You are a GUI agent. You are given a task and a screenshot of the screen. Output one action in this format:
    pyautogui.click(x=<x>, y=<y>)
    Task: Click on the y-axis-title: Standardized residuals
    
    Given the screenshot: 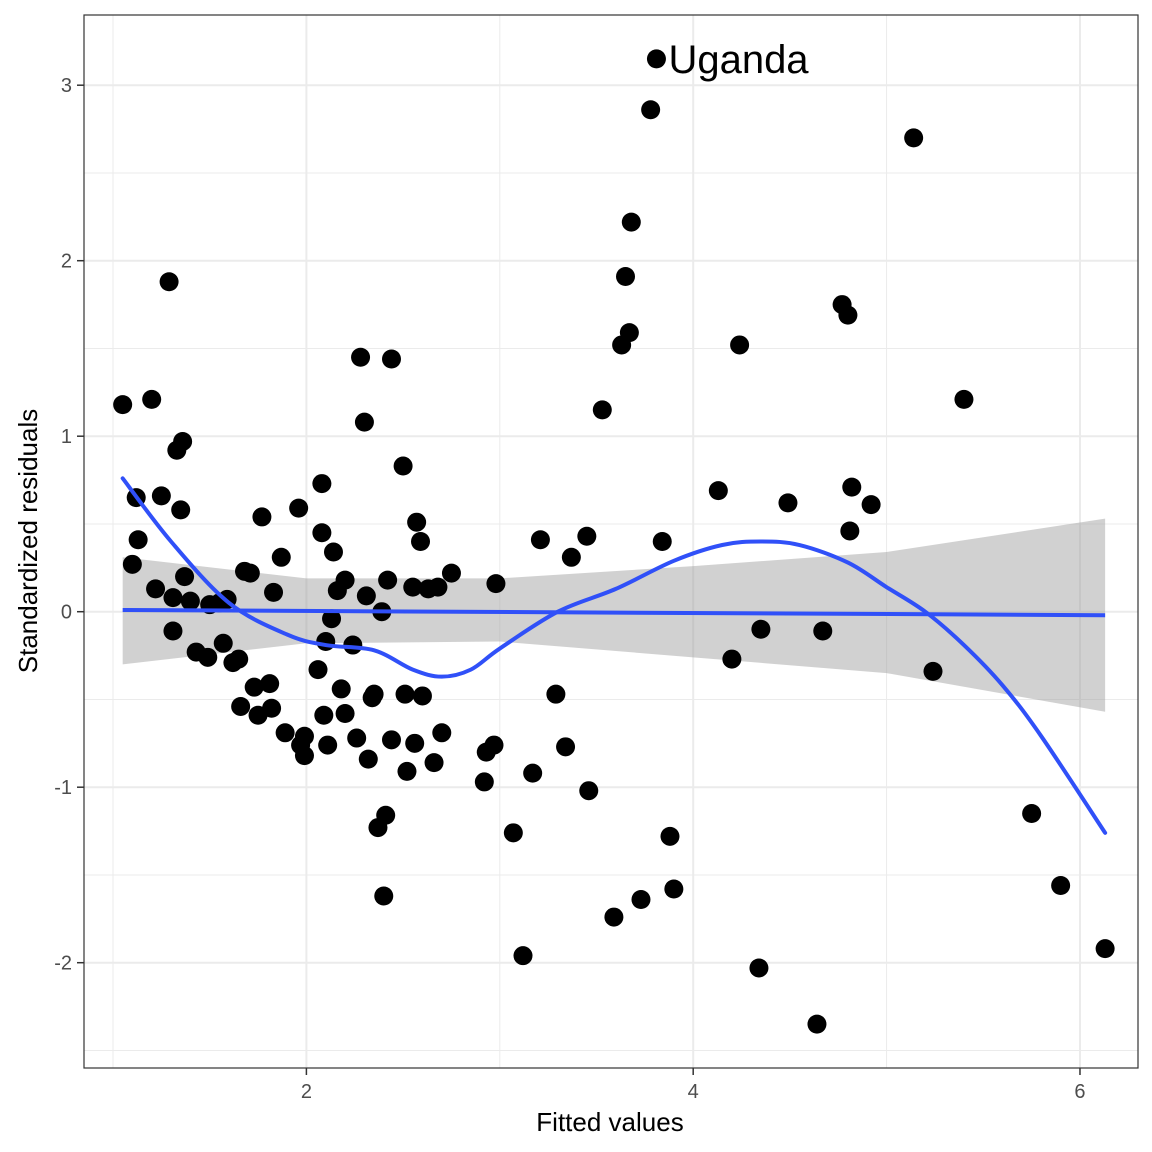 What is the action you would take?
    pyautogui.click(x=28, y=541)
    